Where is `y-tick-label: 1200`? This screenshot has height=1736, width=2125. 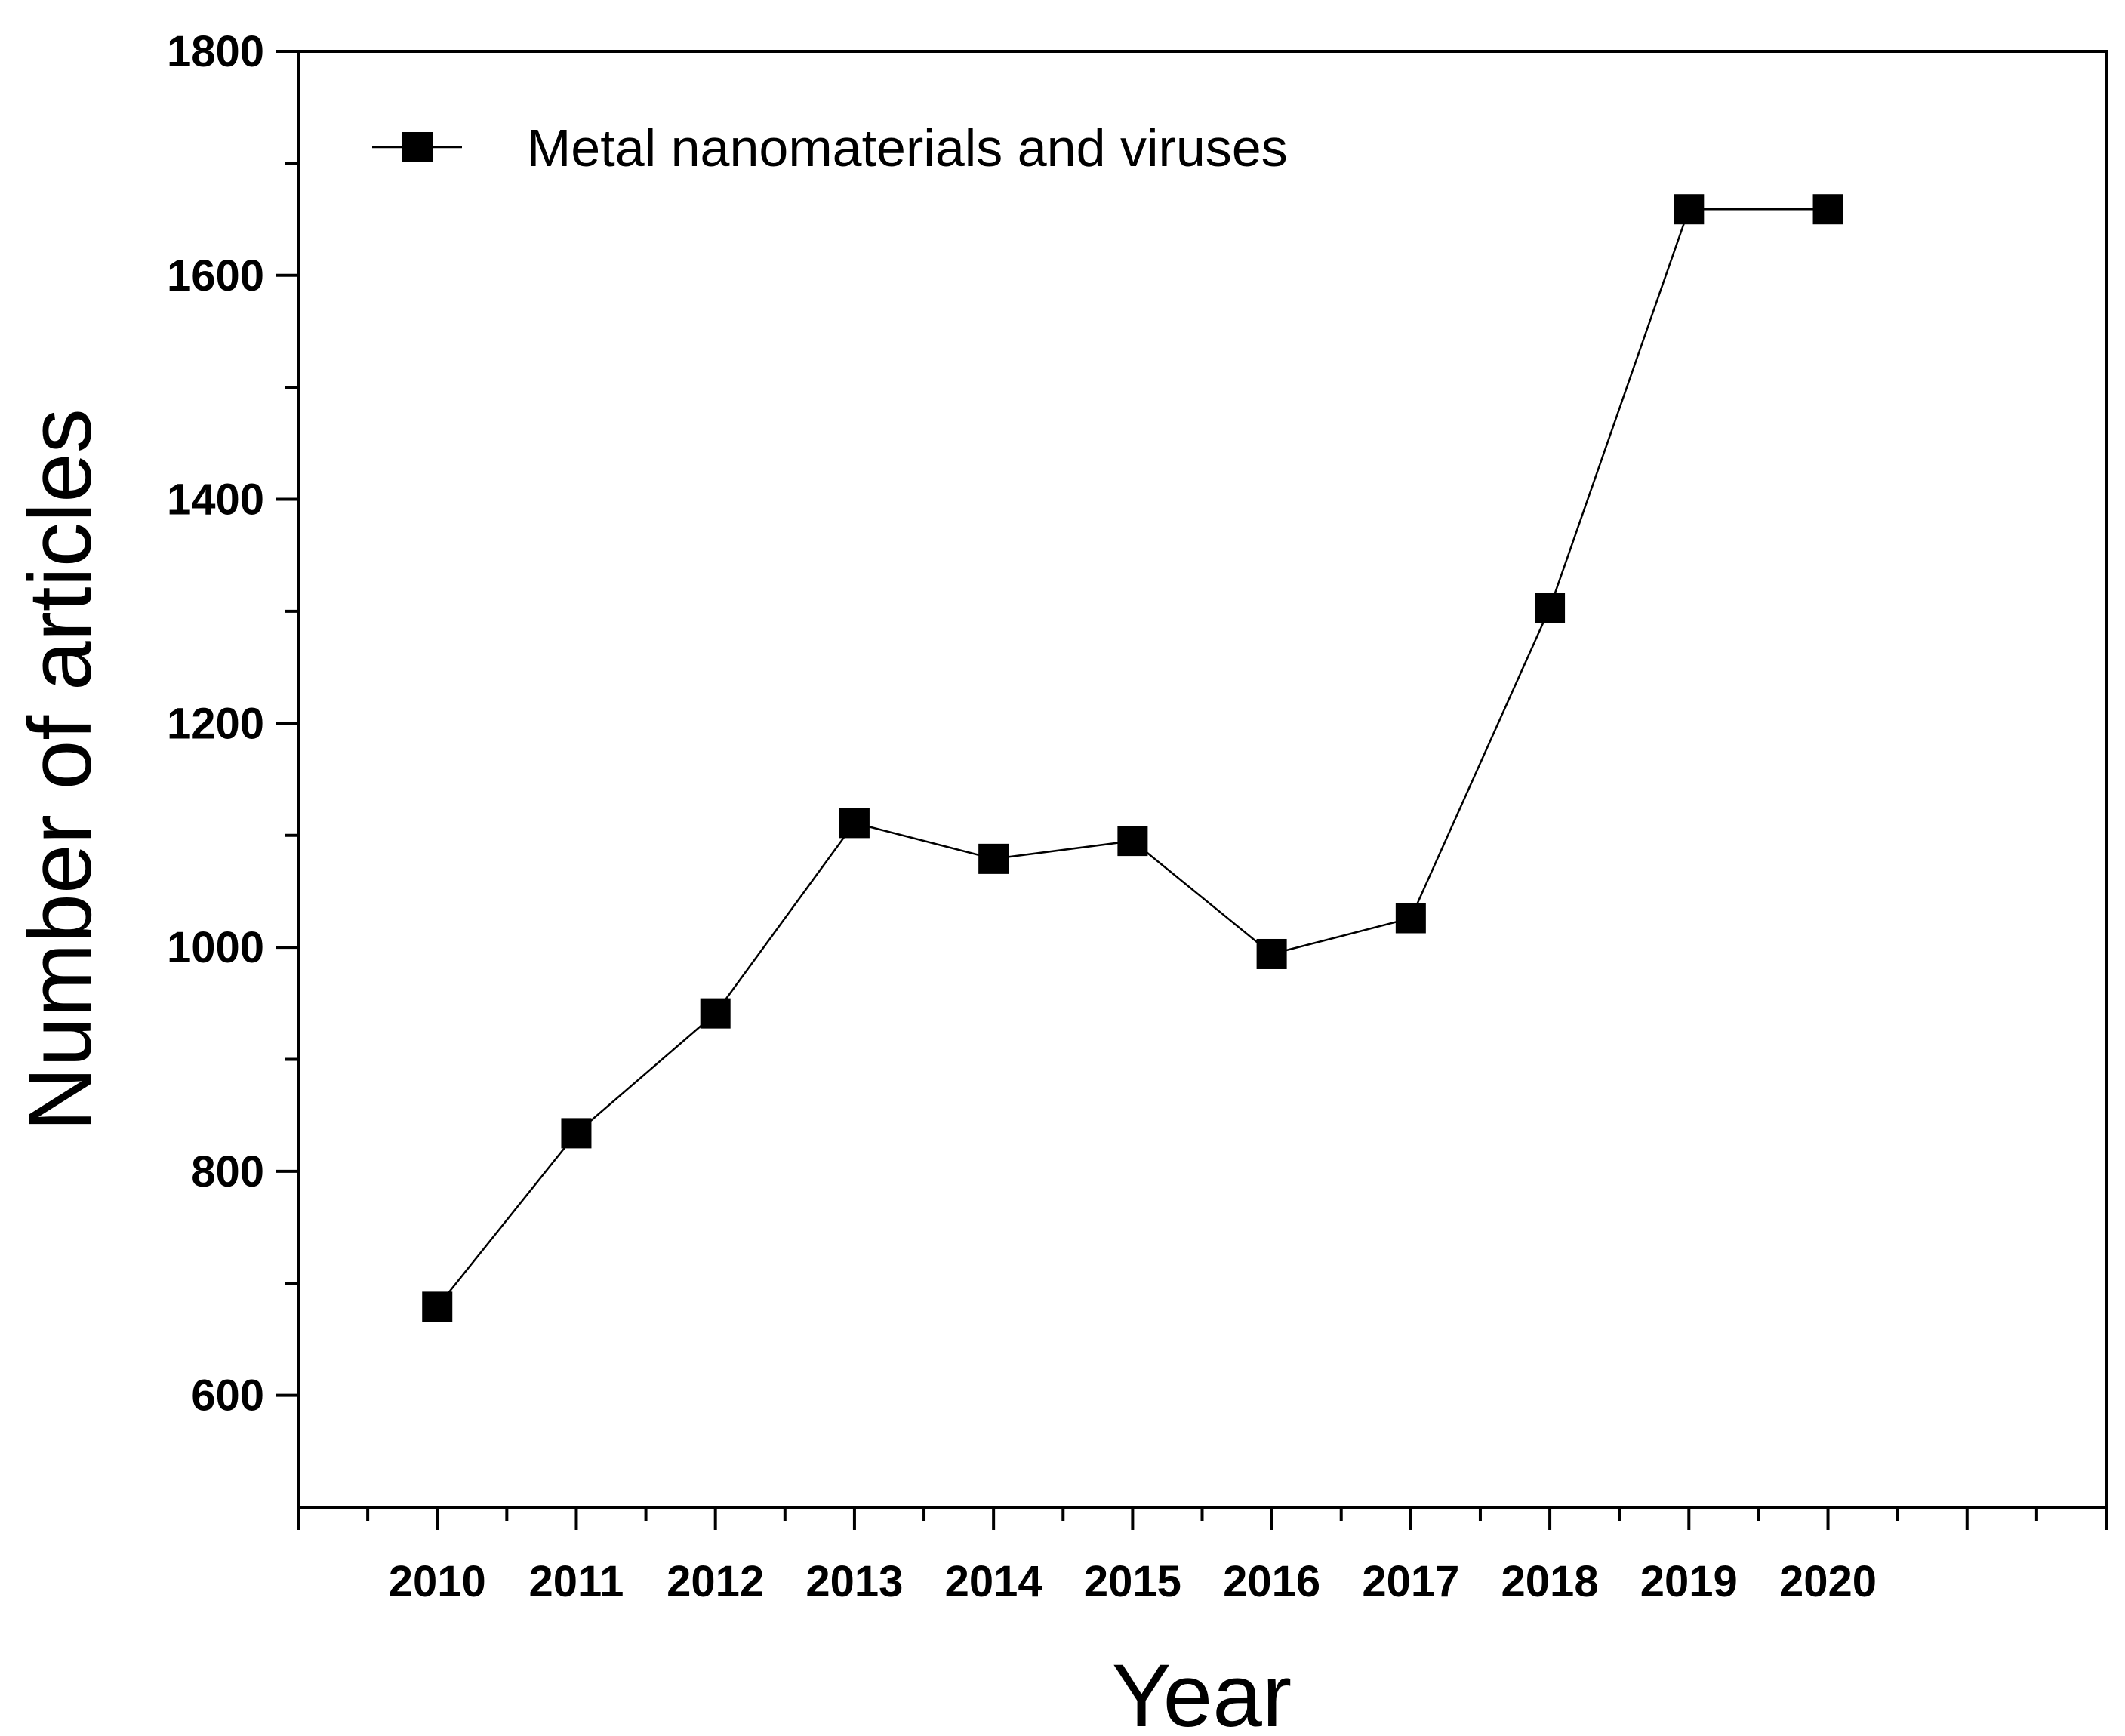
y-tick-label: 1200 is located at coordinates (216, 723).